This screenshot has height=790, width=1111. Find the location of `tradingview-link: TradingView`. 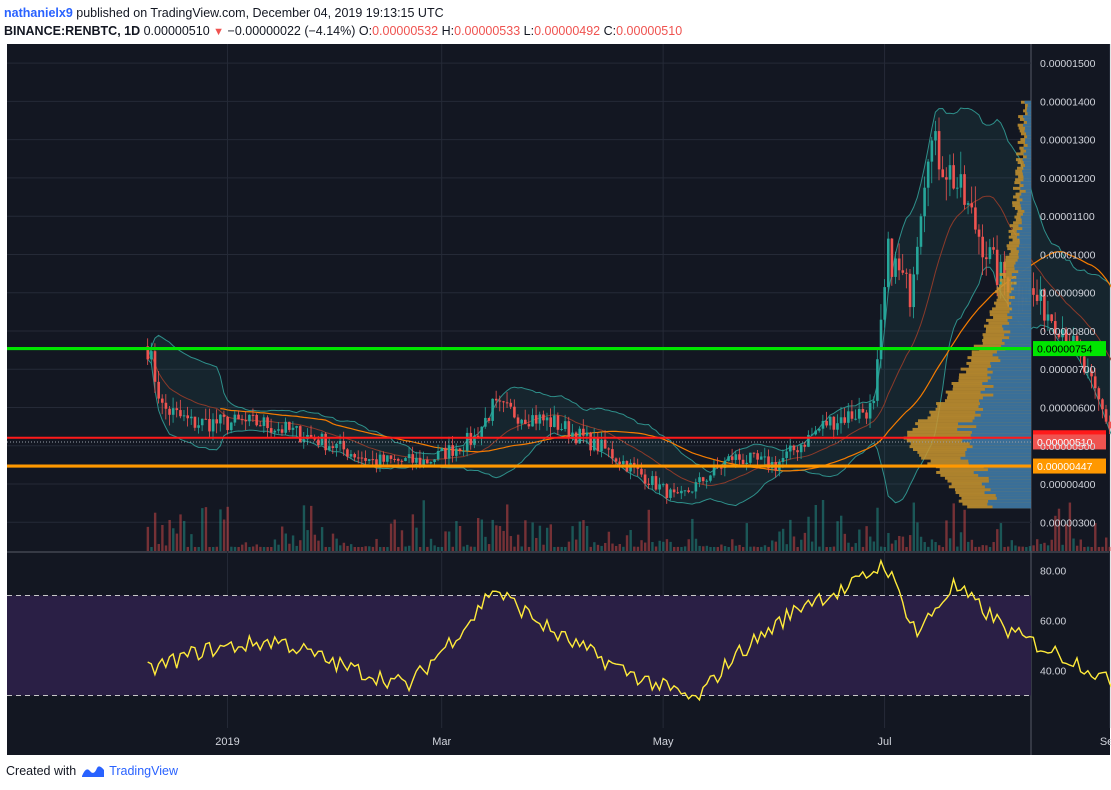

tradingview-link: TradingView is located at coordinates (143, 771).